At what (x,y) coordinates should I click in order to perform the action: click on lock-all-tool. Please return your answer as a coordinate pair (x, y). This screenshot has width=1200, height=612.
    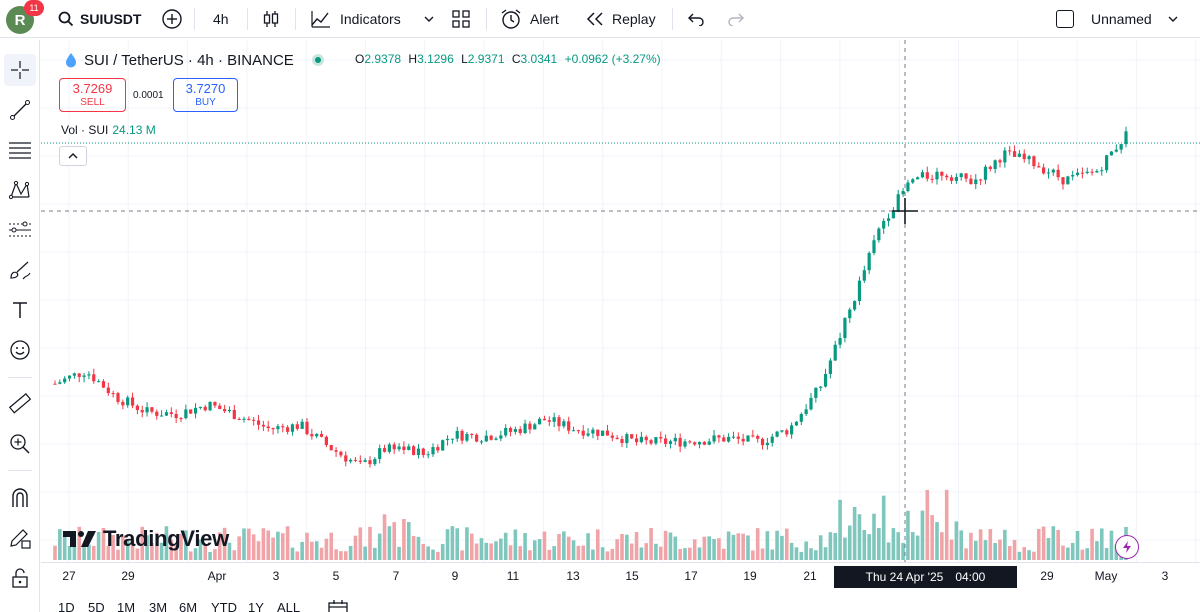
    Looking at the image, I should click on (20, 578).